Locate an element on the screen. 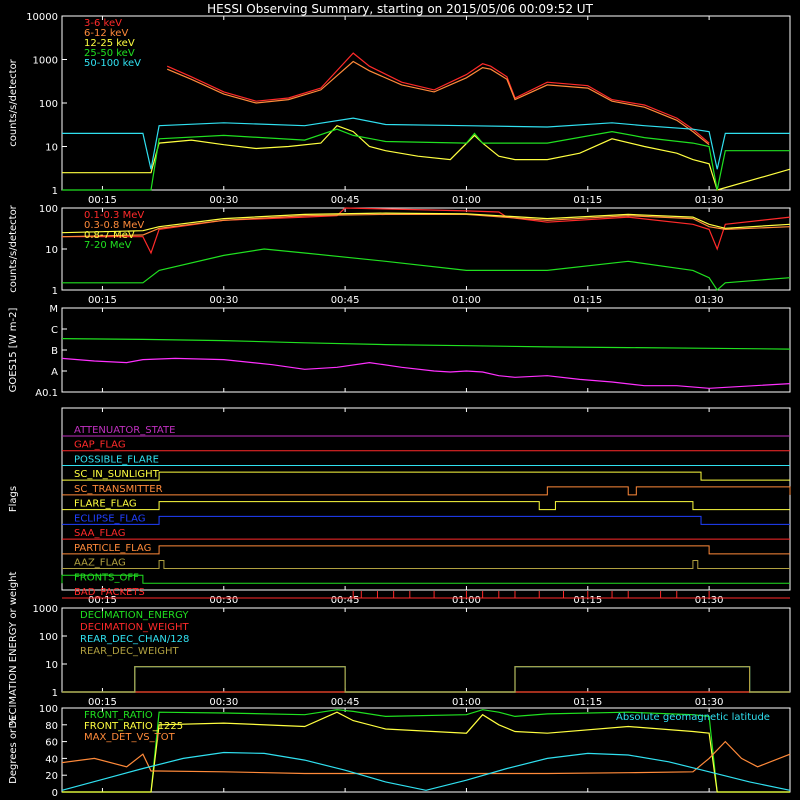  panel-1-x-tick-label: 01:00 is located at coordinates (466, 200).